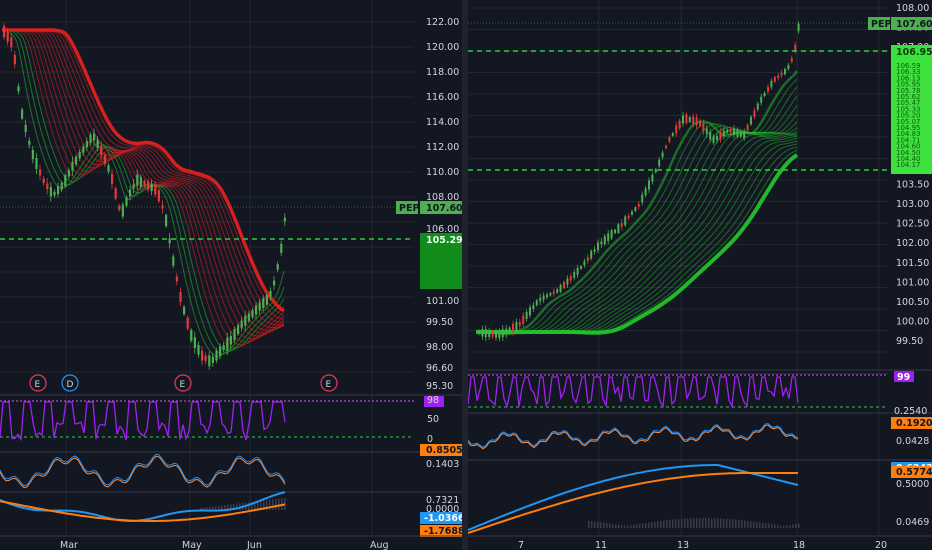 The image size is (932, 550). I want to click on right-time-axis: 7 11 13 18 20, so click(700, 542).